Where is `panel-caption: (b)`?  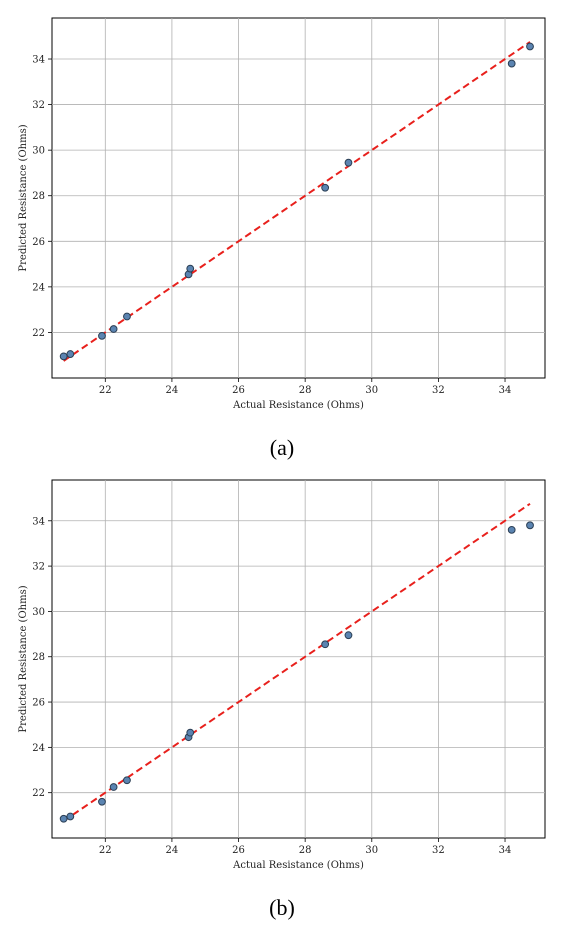 panel-caption: (b) is located at coordinates (282, 907).